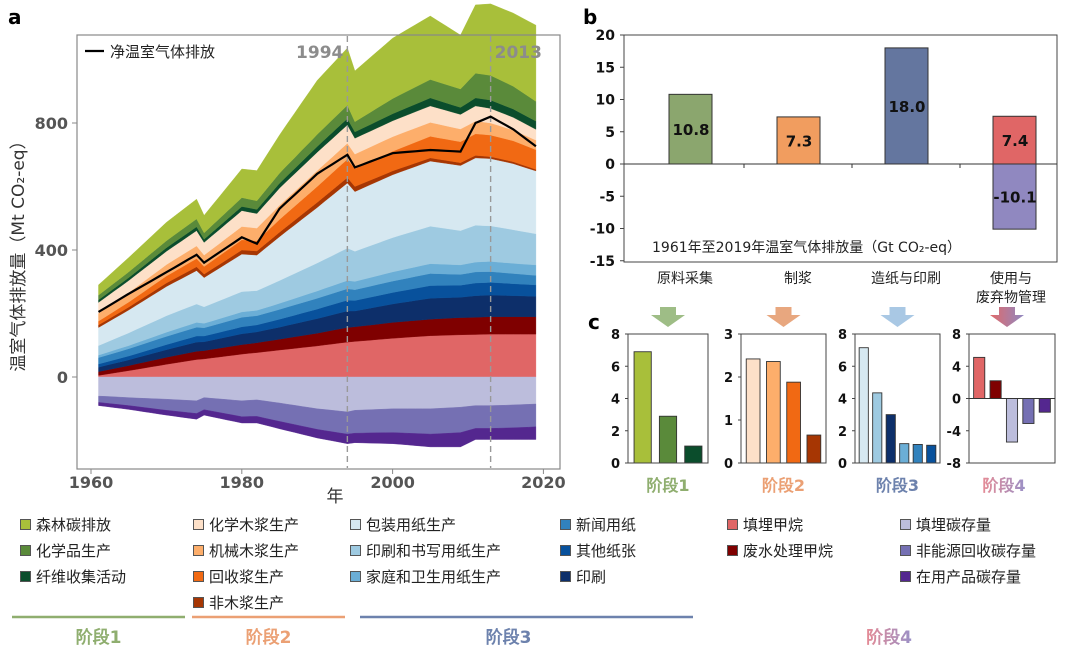 The image size is (1080, 661). Describe the element at coordinates (392, 482) in the screenshot. I see `x-tick-label: 2000` at that location.